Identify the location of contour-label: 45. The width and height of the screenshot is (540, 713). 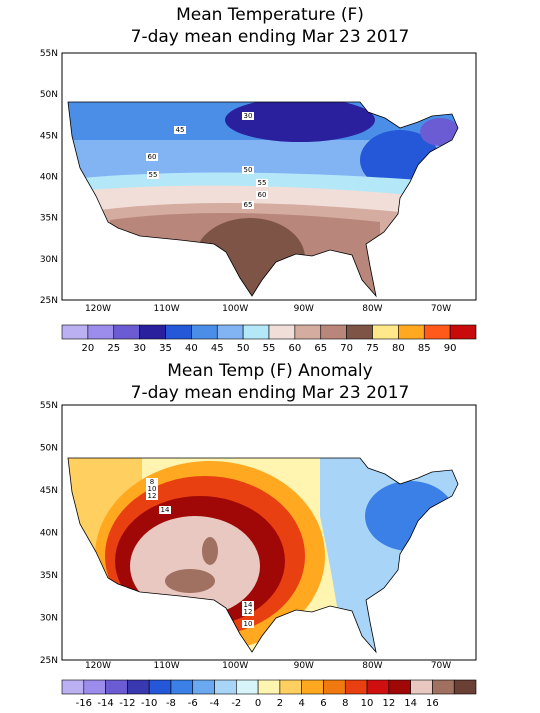
(180, 130).